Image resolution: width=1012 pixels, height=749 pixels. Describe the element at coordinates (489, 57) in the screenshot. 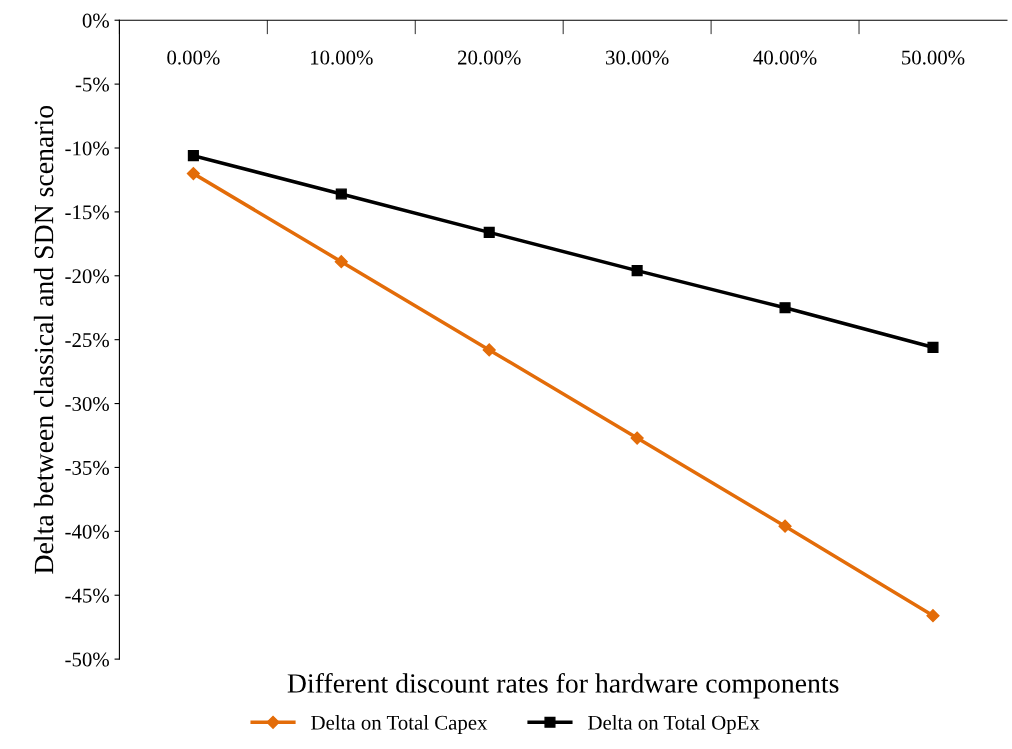

I see `x-tick-label: 20.00%` at that location.